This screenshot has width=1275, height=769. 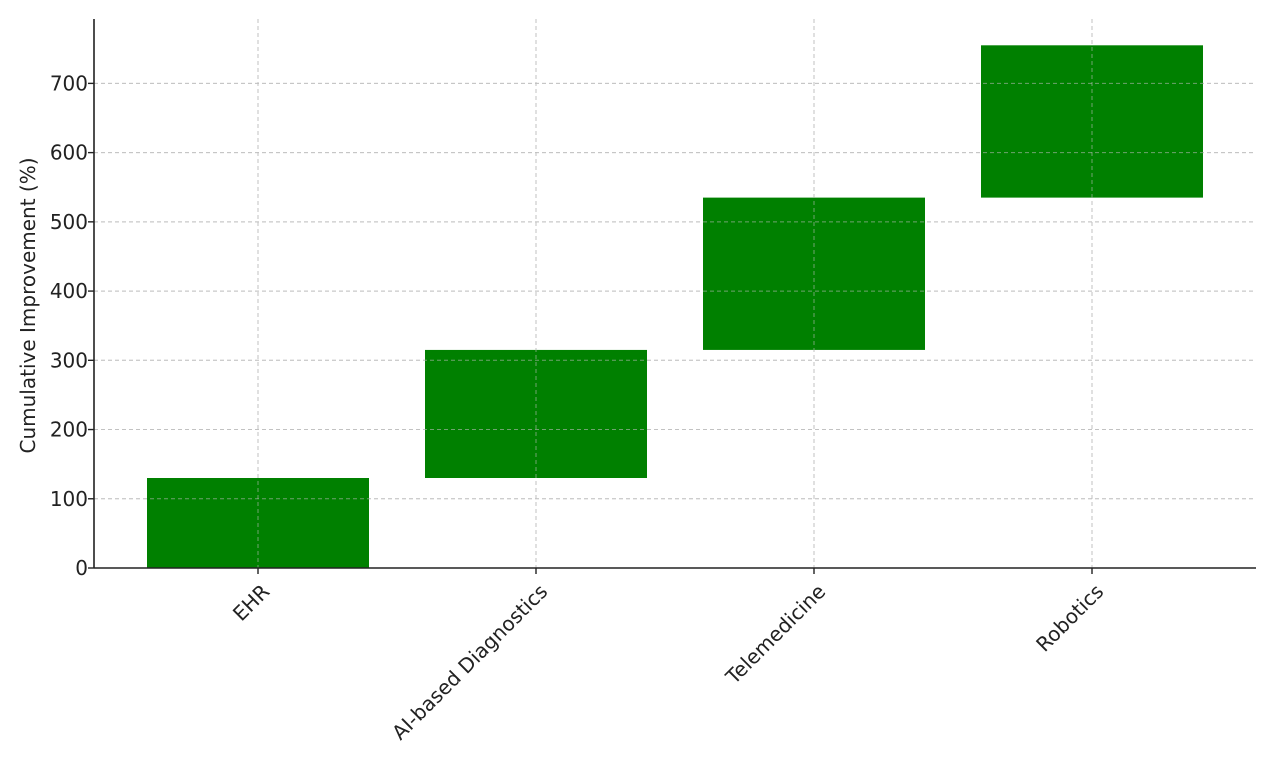 I want to click on x-tick-label: AI-based Diagnostics, so click(x=469, y=661).